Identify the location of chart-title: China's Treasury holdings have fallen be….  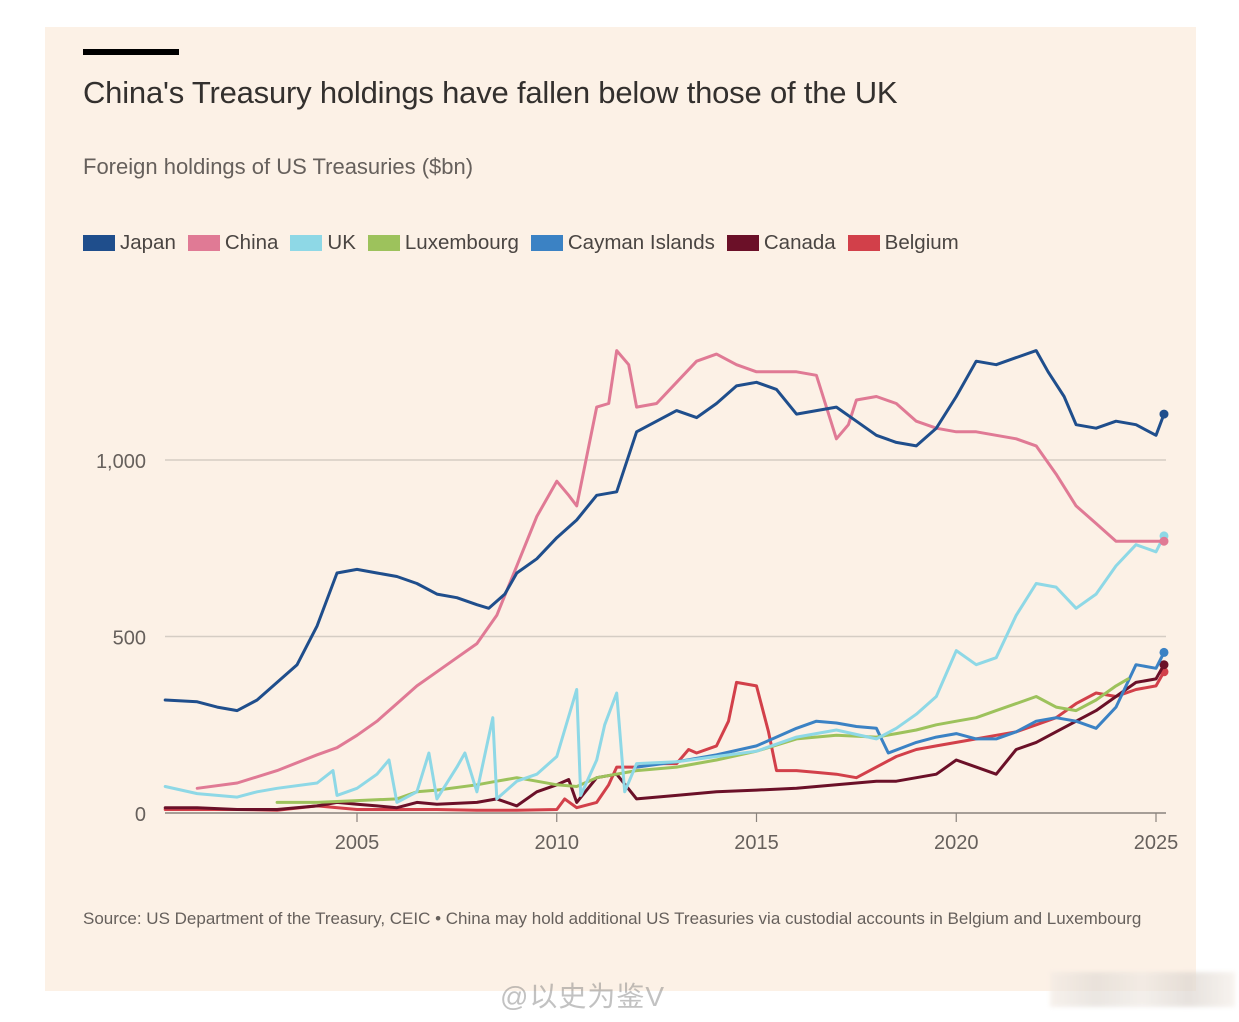
(490, 92).